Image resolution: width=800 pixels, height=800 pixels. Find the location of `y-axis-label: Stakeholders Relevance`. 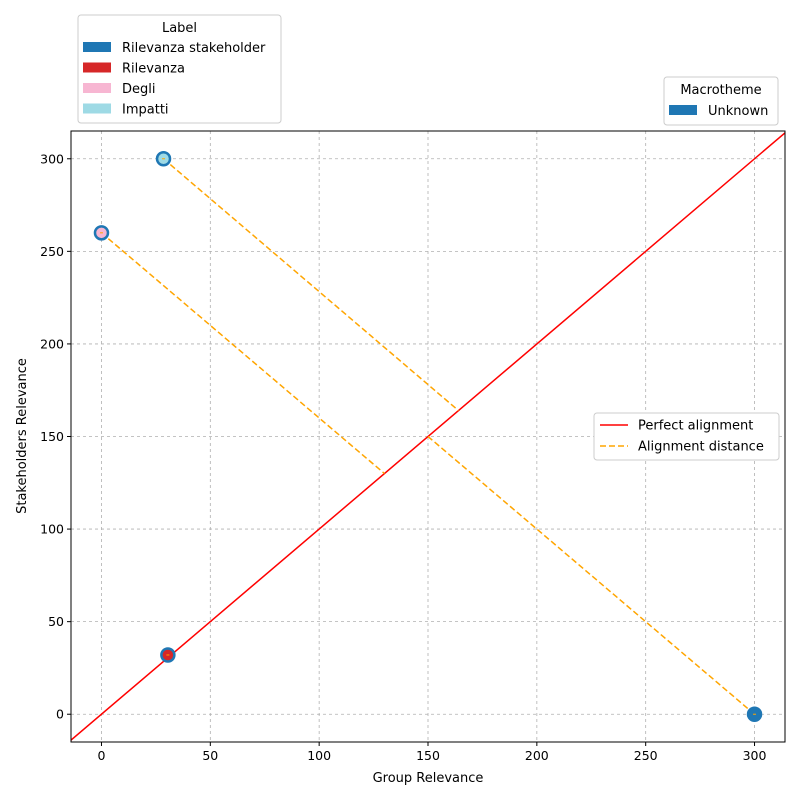

y-axis-label: Stakeholders Relevance is located at coordinates (22, 436).